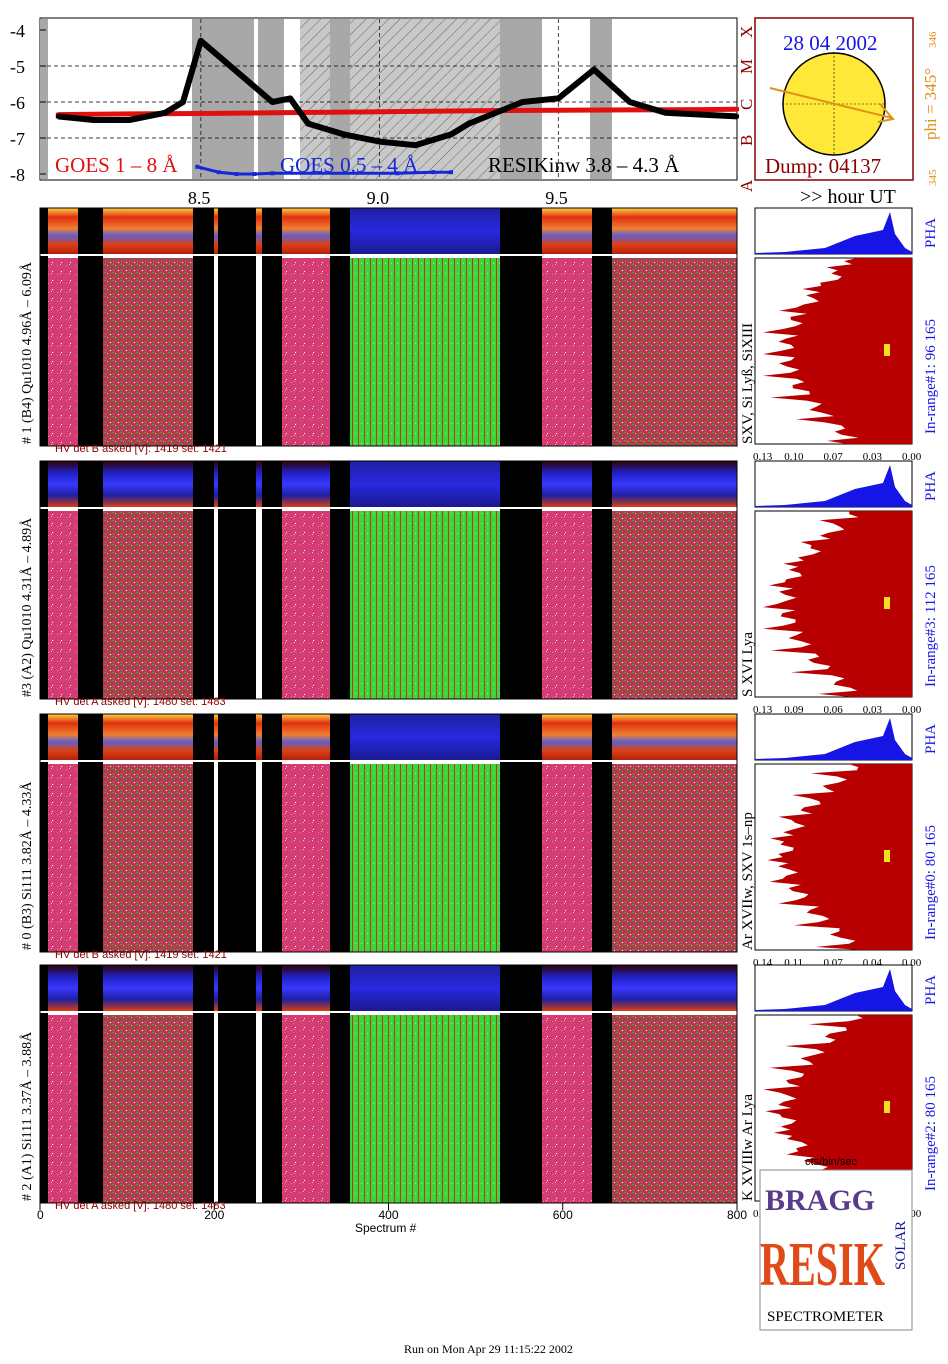 This screenshot has width=948, height=1364. What do you see at coordinates (556, 198) in the screenshot?
I see `time-tick-label-2: 9.5` at bounding box center [556, 198].